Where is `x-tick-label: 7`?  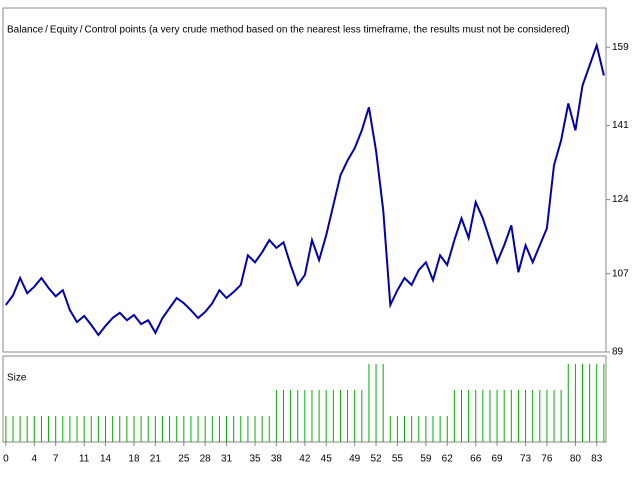 x-tick-label: 7 is located at coordinates (56, 459).